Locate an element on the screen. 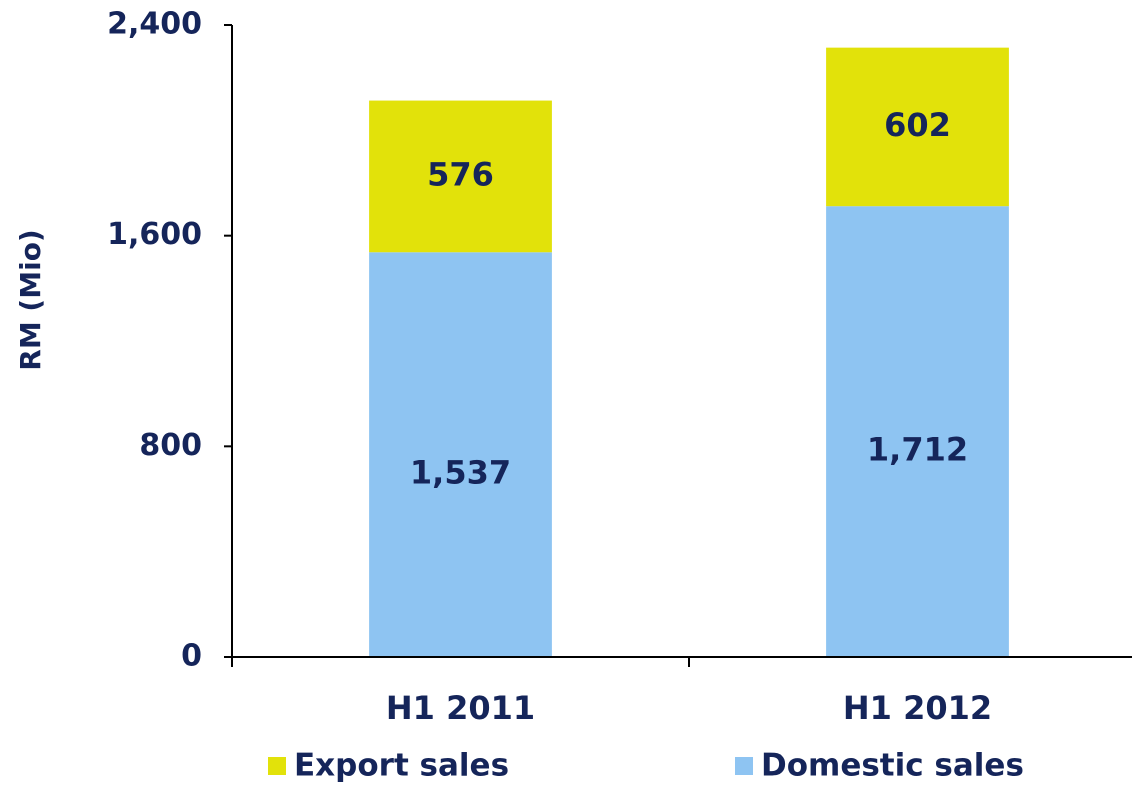  data-label: 602 is located at coordinates (917, 125).